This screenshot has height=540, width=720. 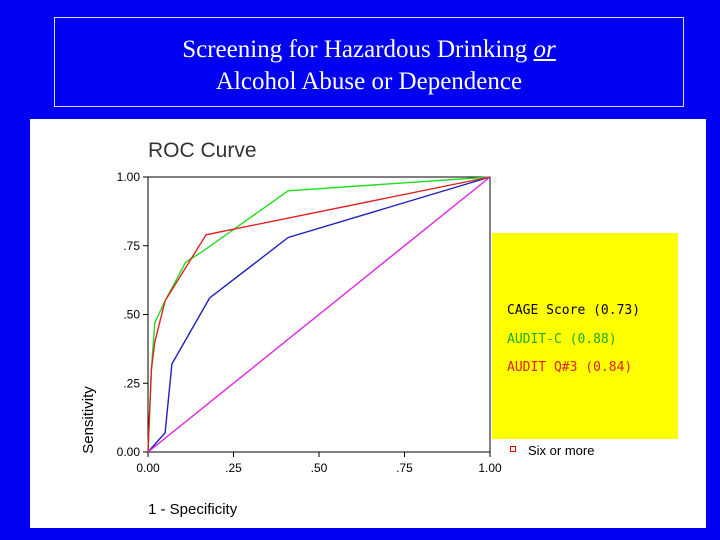 I want to click on x-tick-label: .50, so click(x=319, y=468).